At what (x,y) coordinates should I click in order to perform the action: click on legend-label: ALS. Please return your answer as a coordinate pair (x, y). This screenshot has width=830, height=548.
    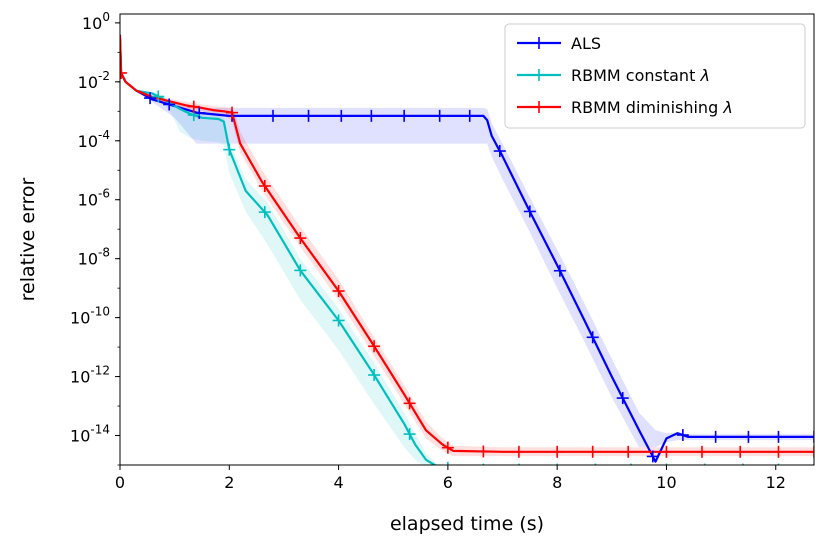
    Looking at the image, I should click on (586, 43).